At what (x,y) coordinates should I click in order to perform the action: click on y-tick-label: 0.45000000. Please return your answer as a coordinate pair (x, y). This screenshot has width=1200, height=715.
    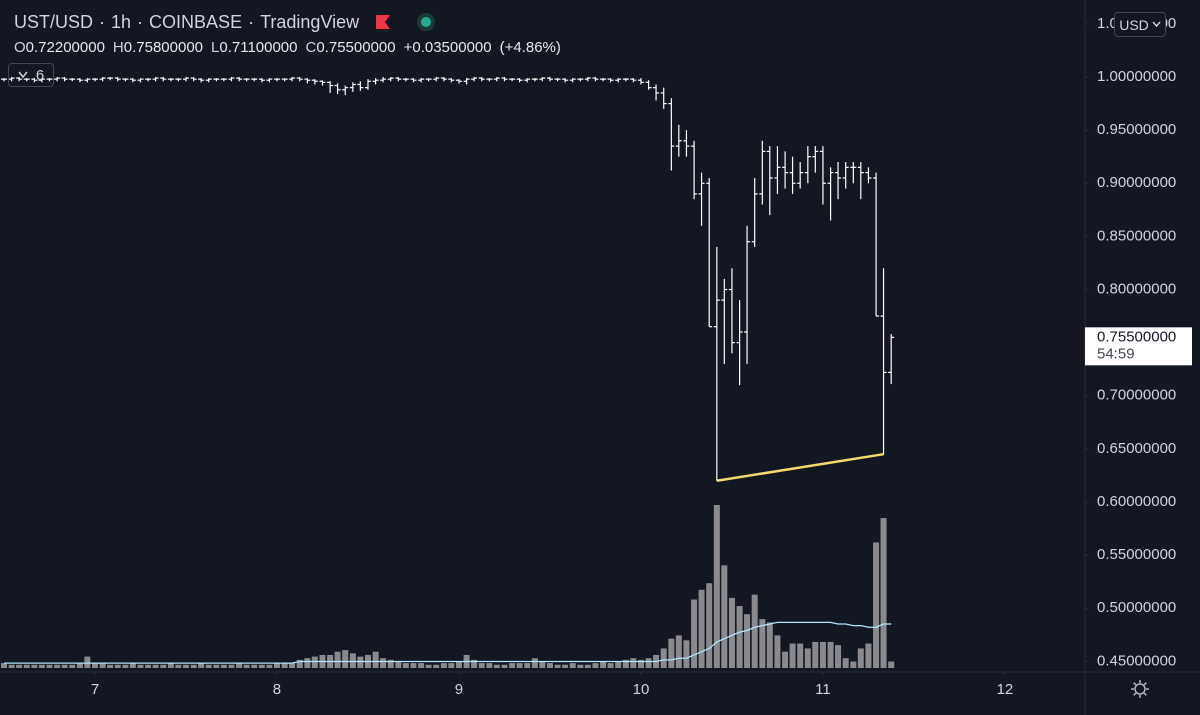
    Looking at the image, I should click on (1136, 660).